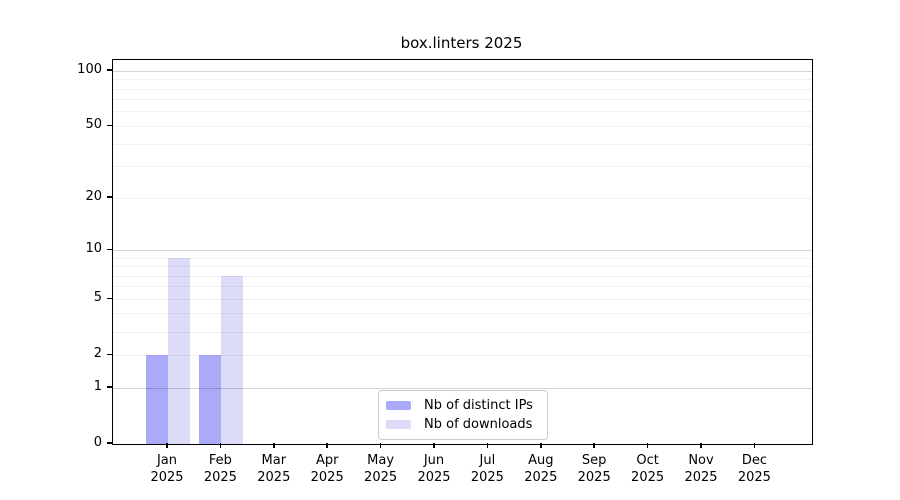 This screenshot has height=500, width=900. I want to click on x-tick-text: Dec, so click(754, 460).